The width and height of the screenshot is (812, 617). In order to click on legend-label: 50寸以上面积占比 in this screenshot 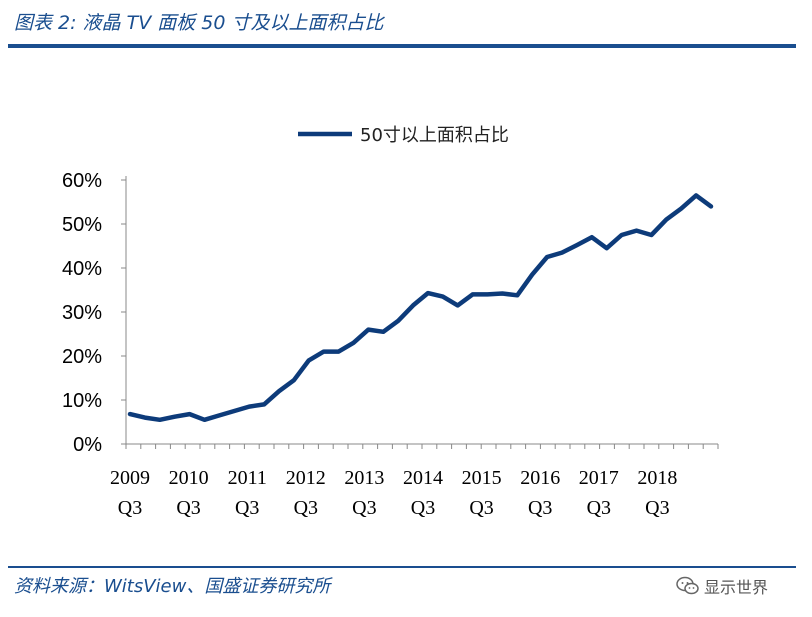, I will do `click(434, 135)`.